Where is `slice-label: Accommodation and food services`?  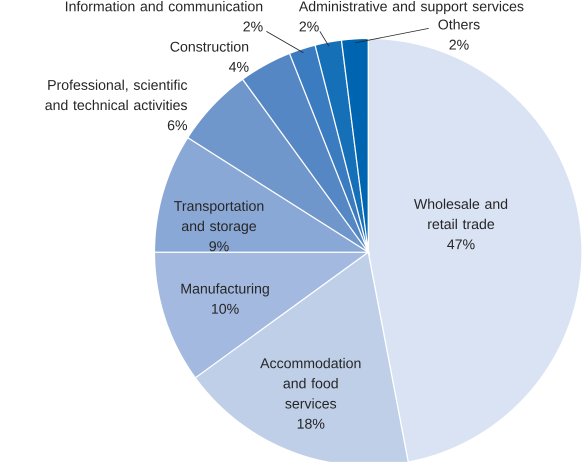
slice-label: Accommodation and food services is located at coordinates (310, 383).